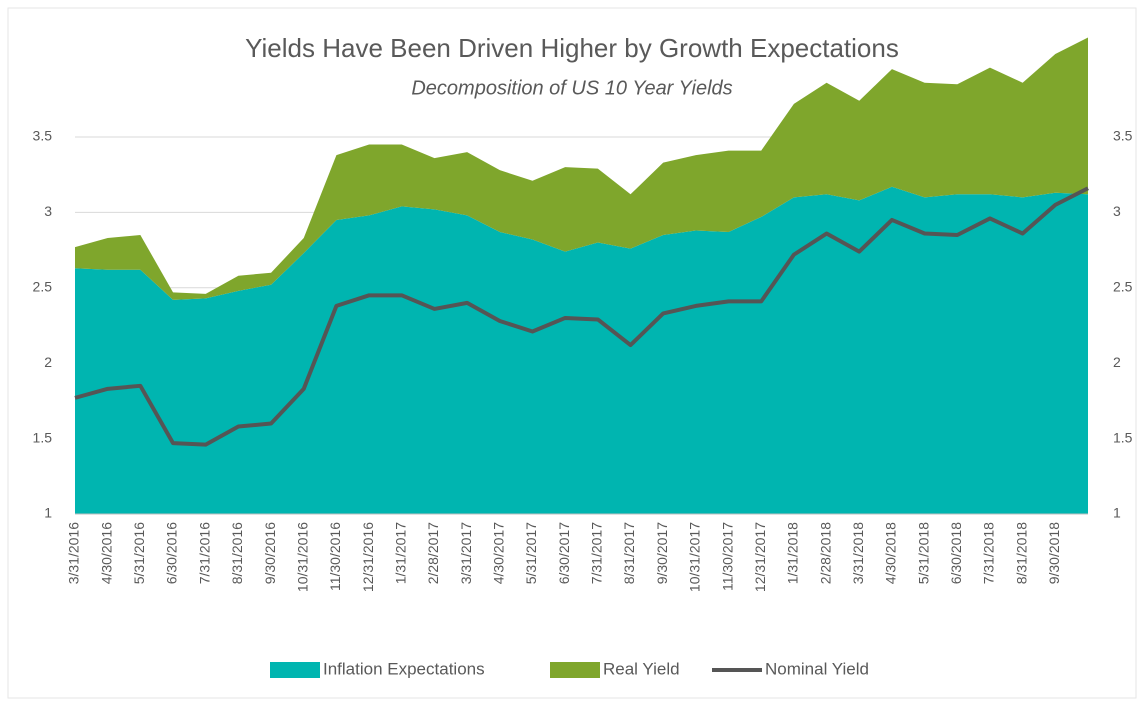  I want to click on x-tick-label: 8/31/2017, so click(629, 553).